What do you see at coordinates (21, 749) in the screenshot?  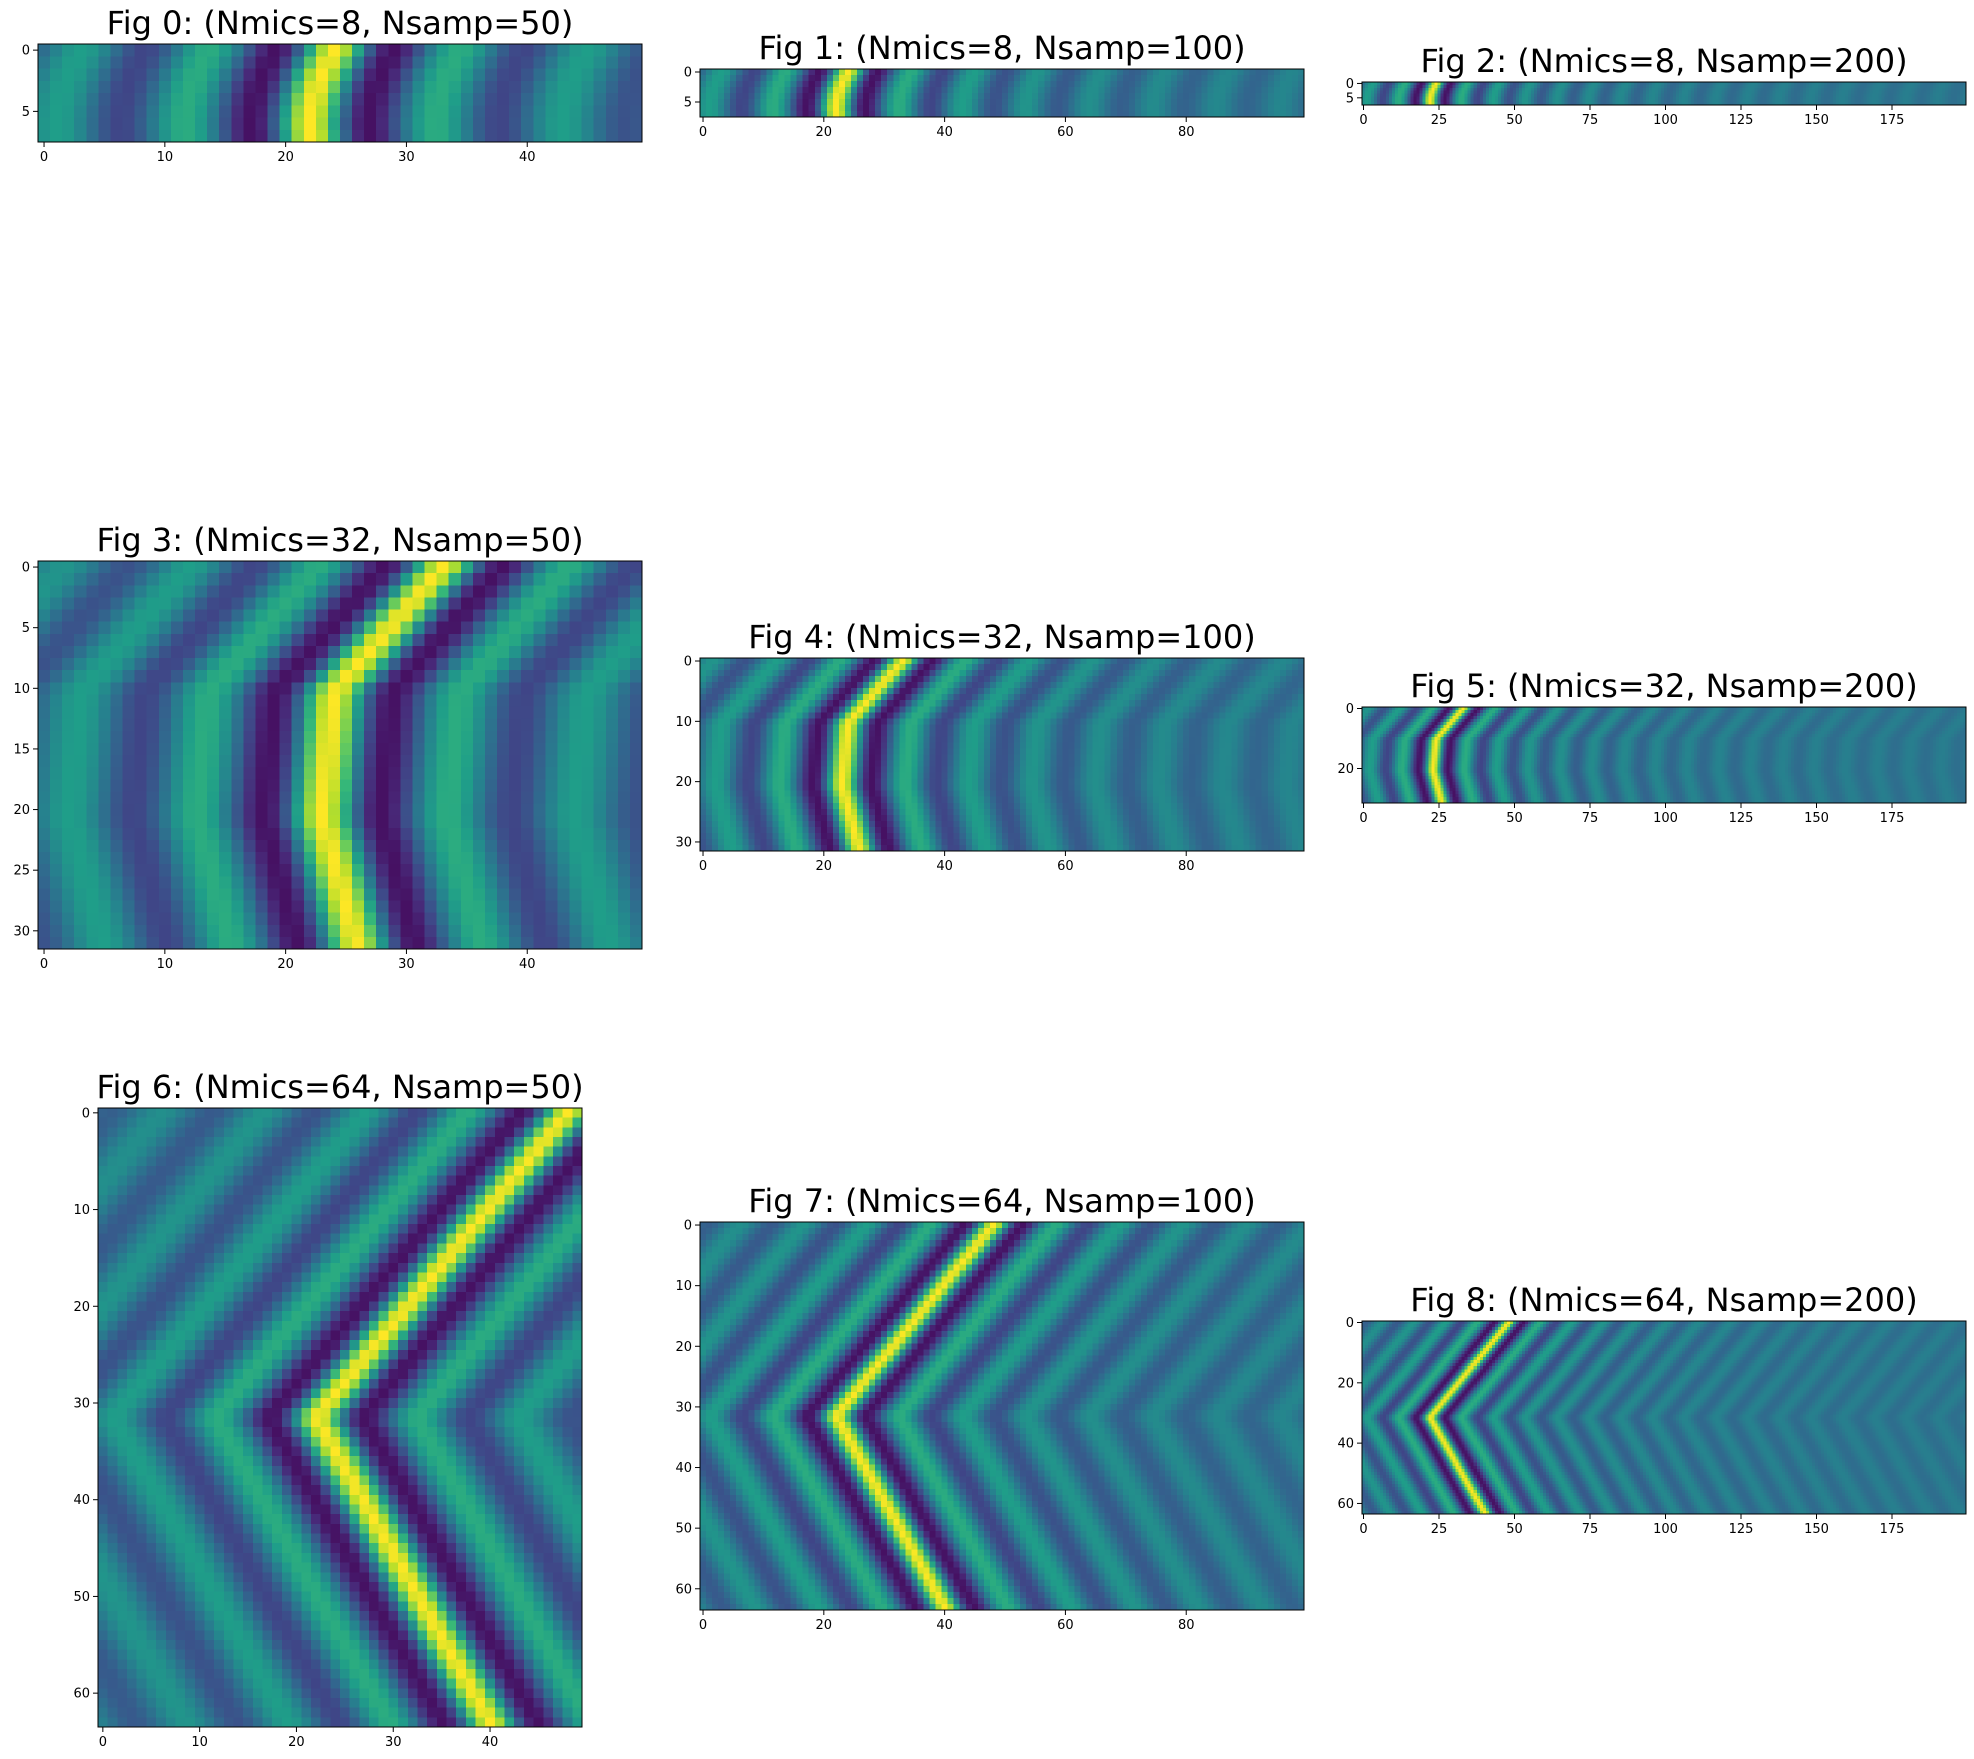 I see `y-tick-label: 15` at bounding box center [21, 749].